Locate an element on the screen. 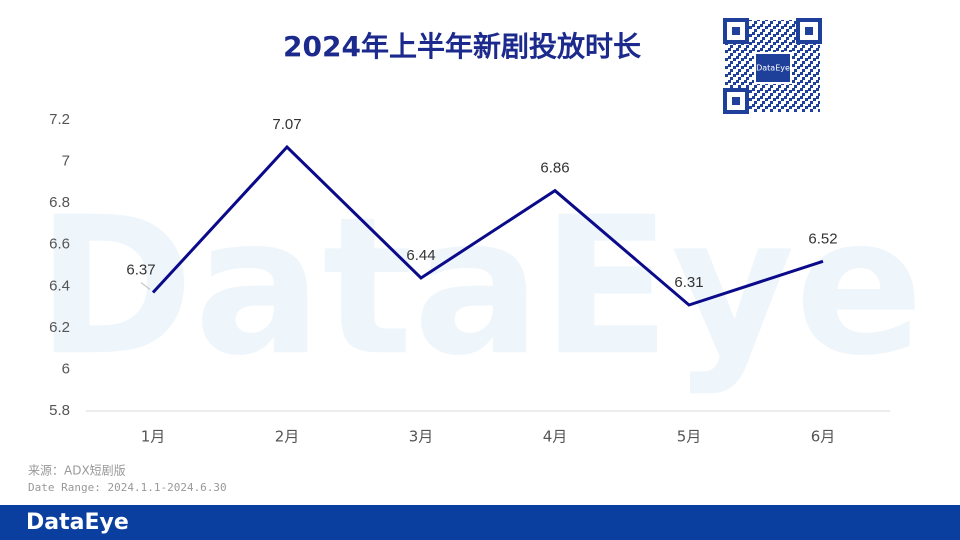  x-tick-label: 4月 is located at coordinates (555, 437).